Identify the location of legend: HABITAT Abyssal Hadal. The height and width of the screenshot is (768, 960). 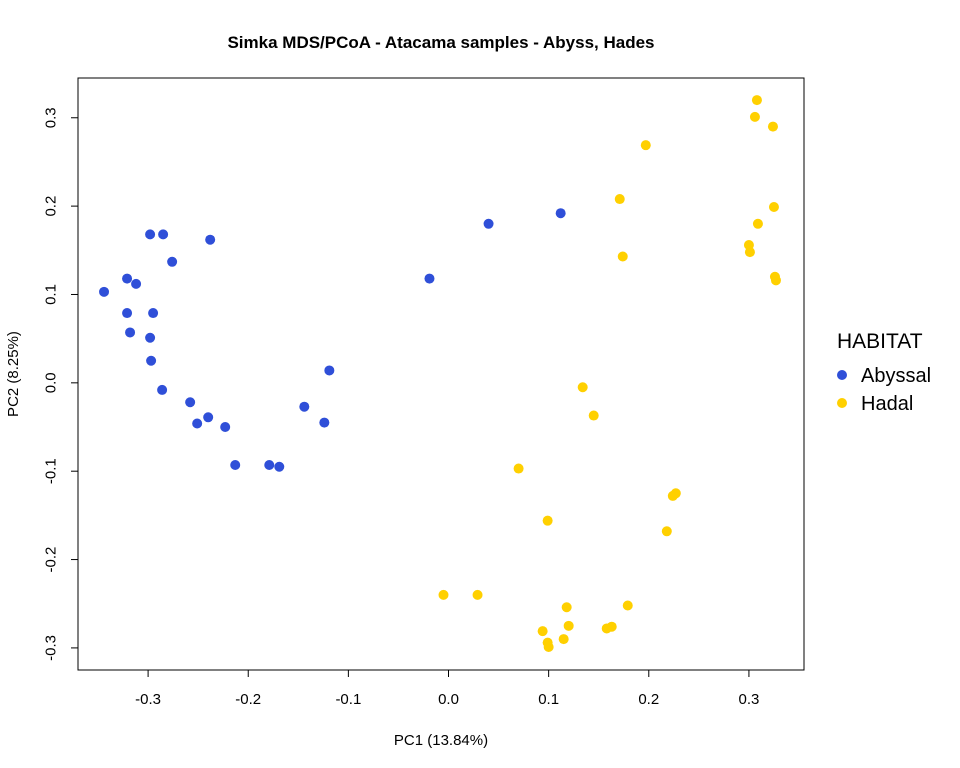
(884, 372).